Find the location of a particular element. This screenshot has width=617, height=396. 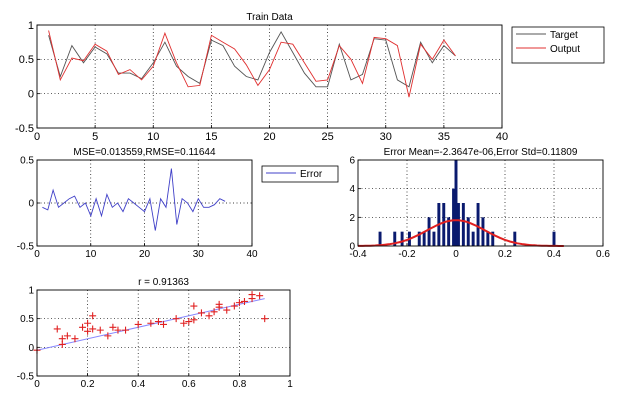

legend-label: Error is located at coordinates (311, 174).